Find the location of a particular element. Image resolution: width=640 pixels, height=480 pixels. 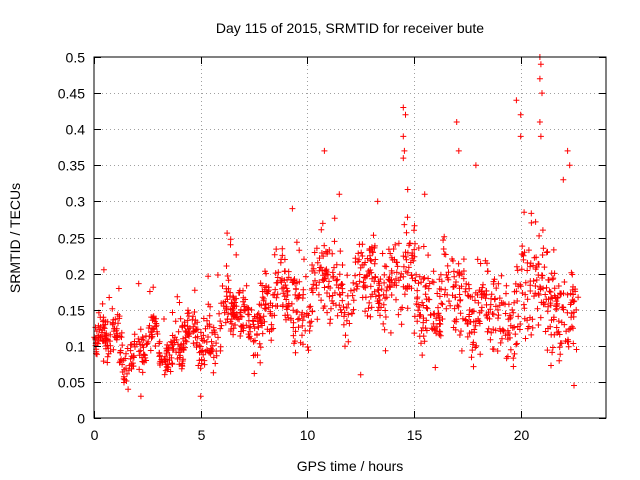

y-tick-label: 0.15 is located at coordinates (71, 311).